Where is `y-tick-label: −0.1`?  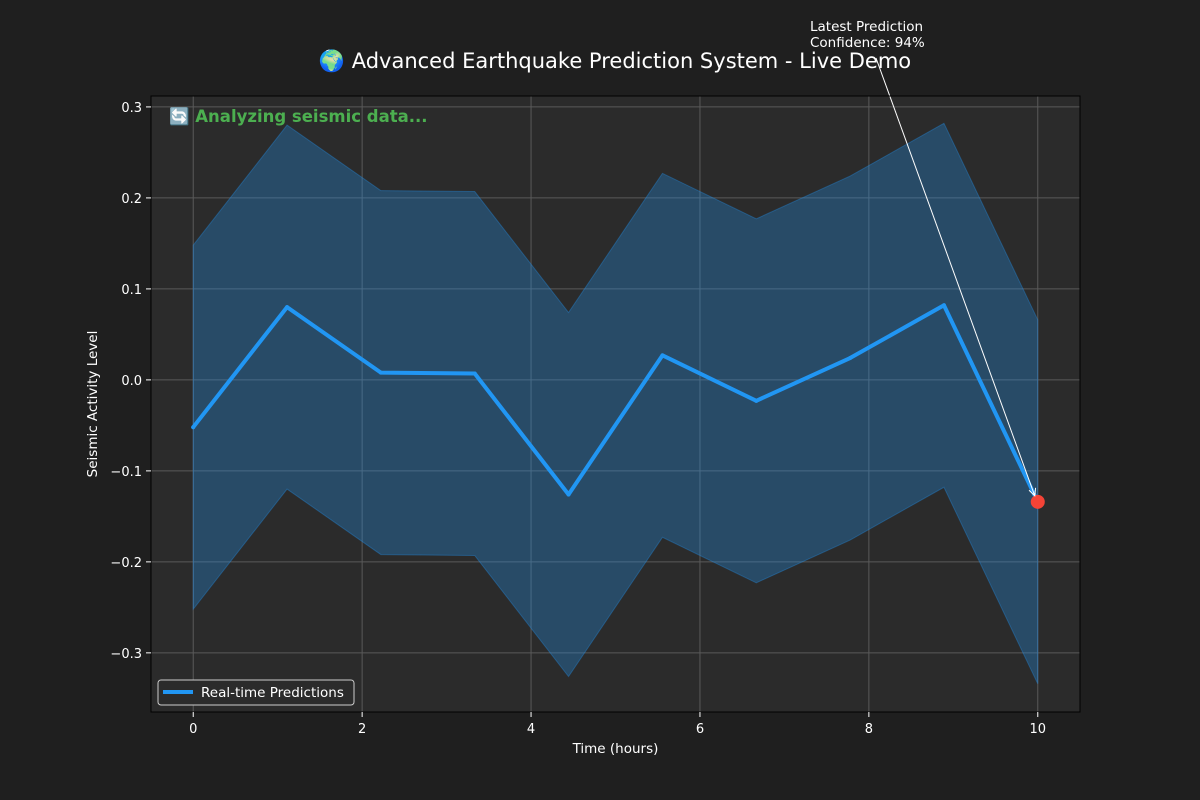
y-tick-label: −0.1 is located at coordinates (126, 472).